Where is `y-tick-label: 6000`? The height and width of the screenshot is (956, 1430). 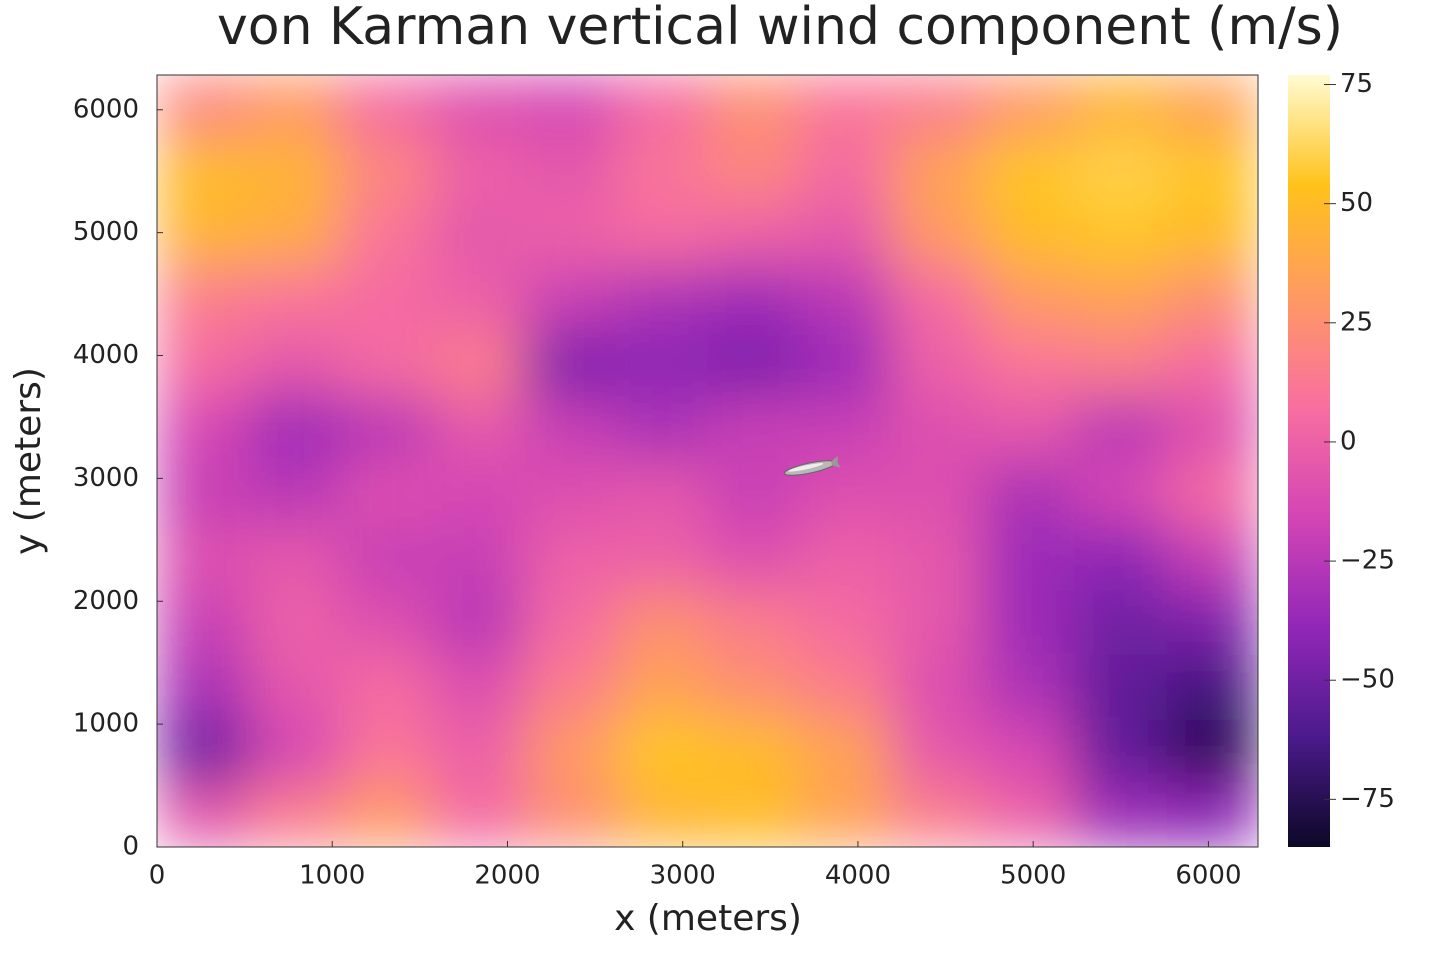 y-tick-label: 6000 is located at coordinates (106, 109).